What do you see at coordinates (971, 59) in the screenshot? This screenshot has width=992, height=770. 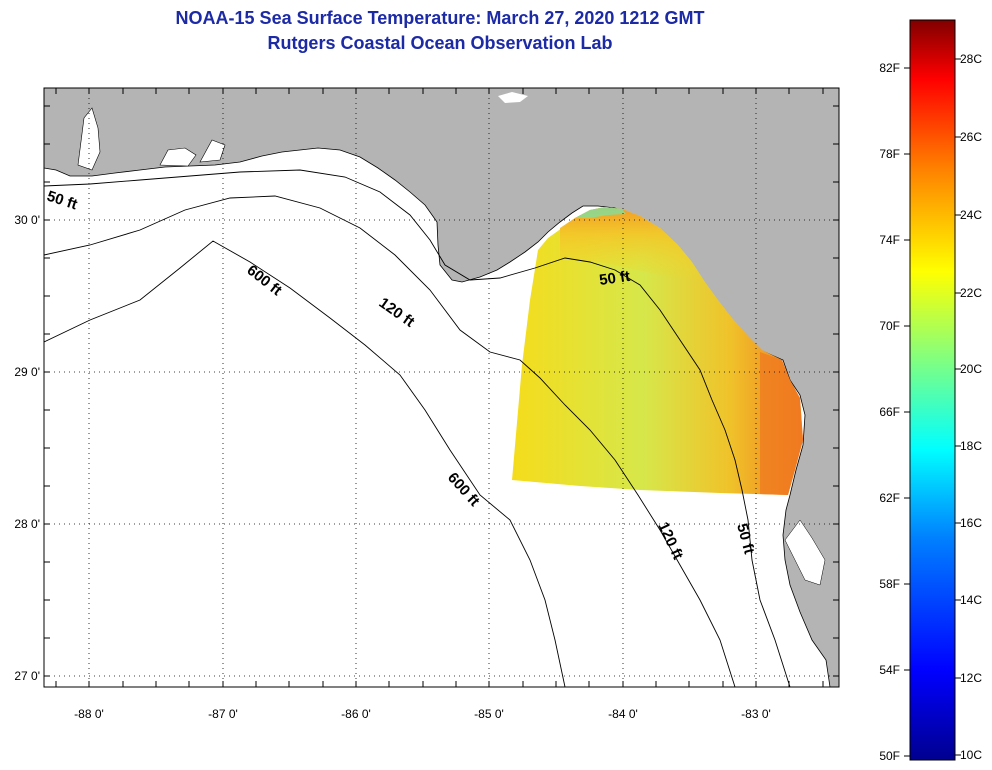 I see `colorbar-c-label: 28C` at bounding box center [971, 59].